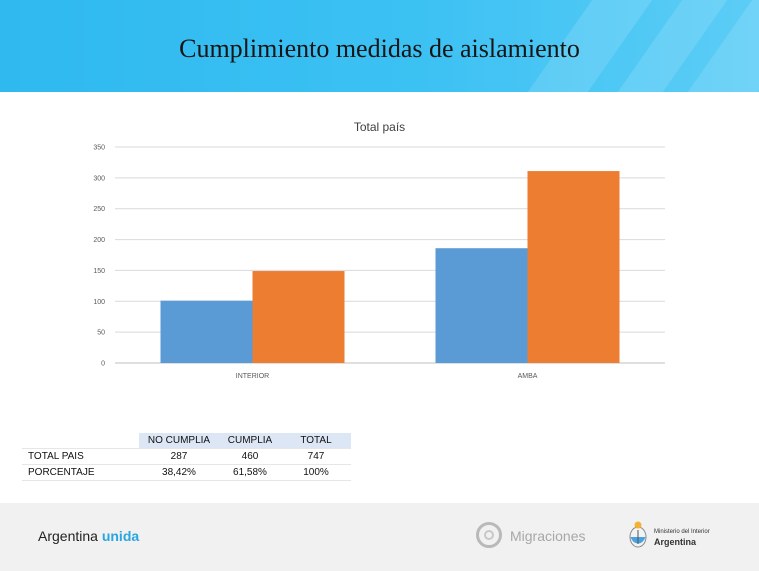 The height and width of the screenshot is (571, 759). What do you see at coordinates (379, 127) in the screenshot?
I see `chart-title: Total país` at bounding box center [379, 127].